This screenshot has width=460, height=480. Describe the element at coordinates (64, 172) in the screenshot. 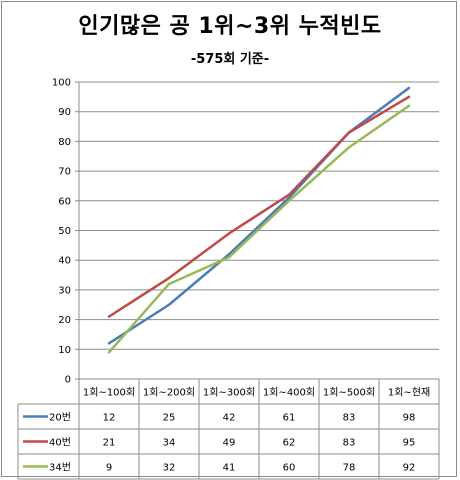

I see `y-tick-label: 70` at that location.